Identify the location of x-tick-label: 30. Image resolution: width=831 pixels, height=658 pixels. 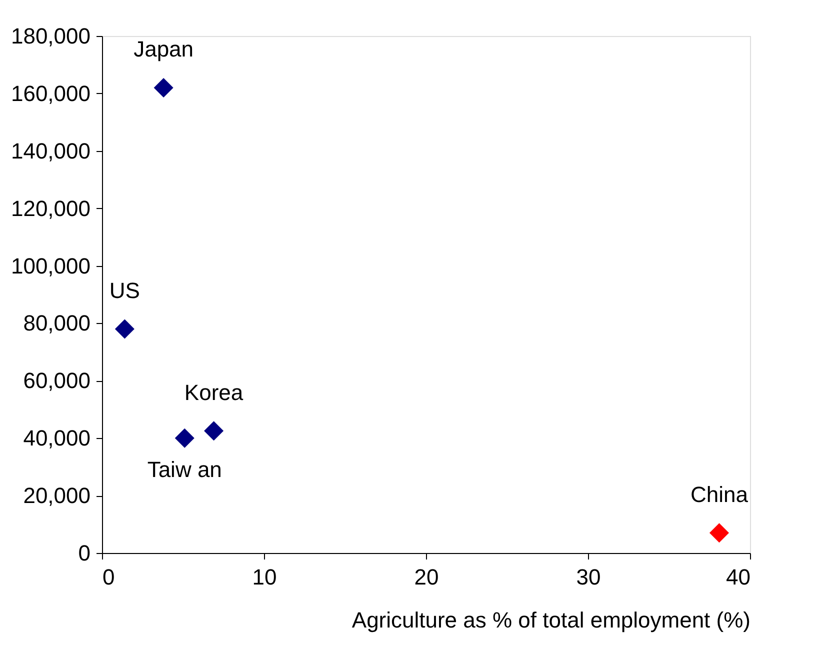
(588, 577).